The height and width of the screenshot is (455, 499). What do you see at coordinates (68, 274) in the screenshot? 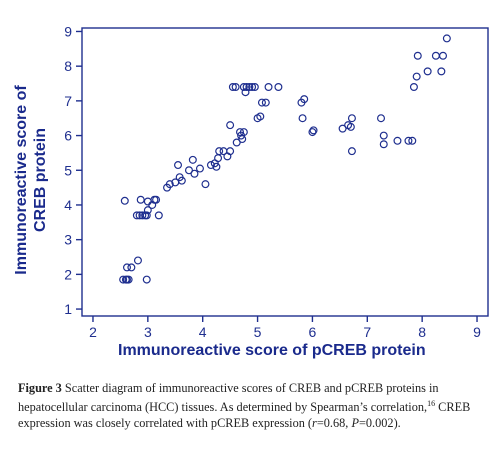
I see `y-tick-label: 2` at bounding box center [68, 274].